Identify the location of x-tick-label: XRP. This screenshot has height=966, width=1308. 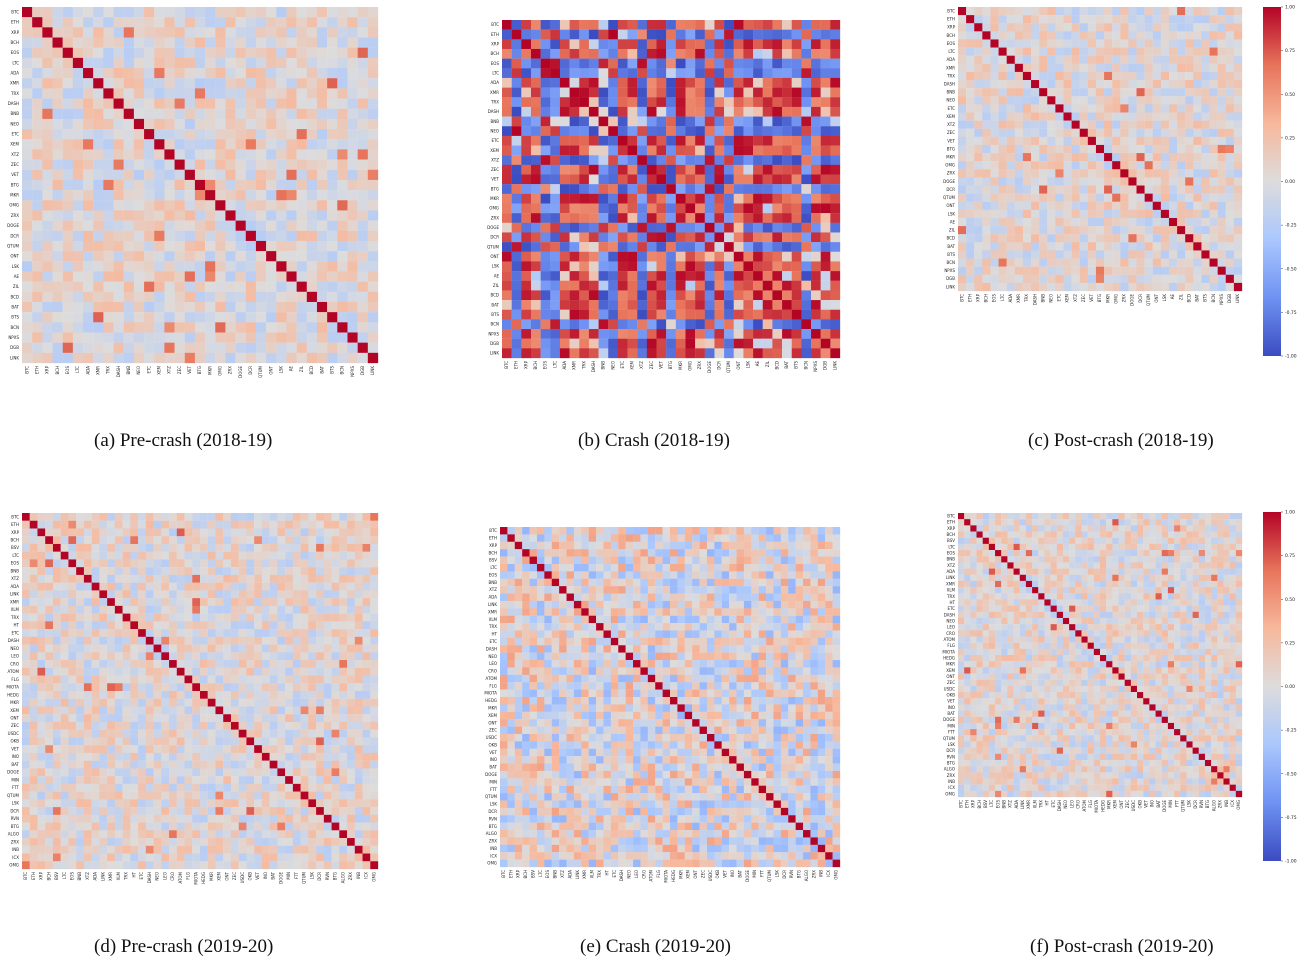
(977, 297).